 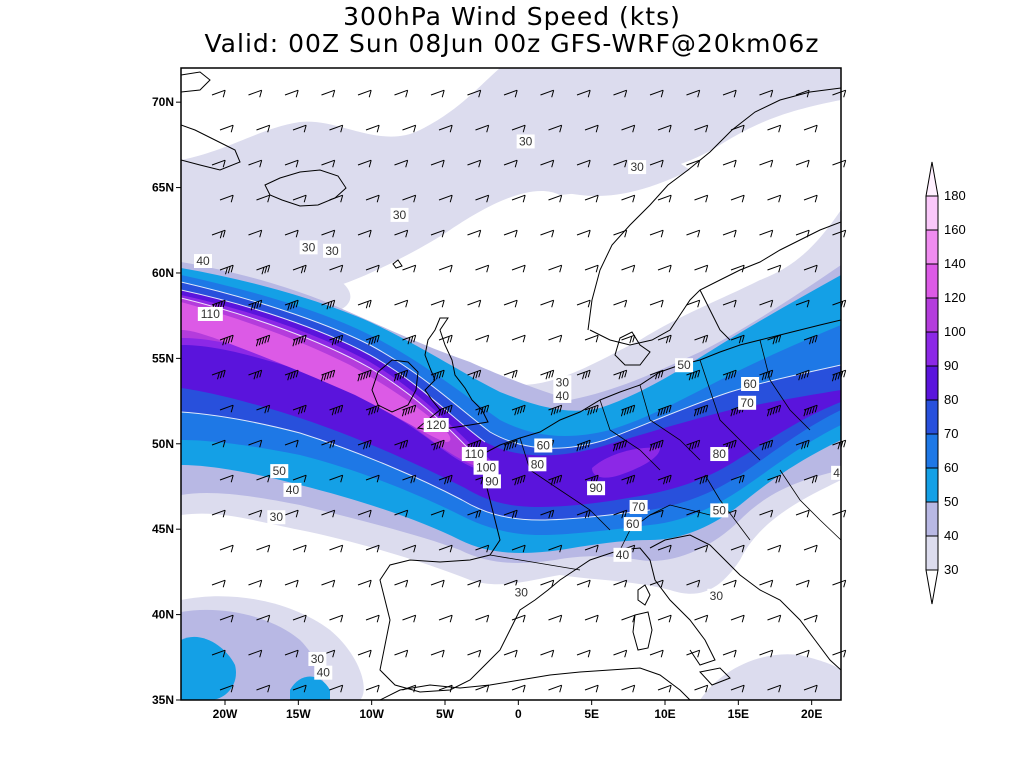 I want to click on lat-tick-label: 60N, so click(x=163, y=273).